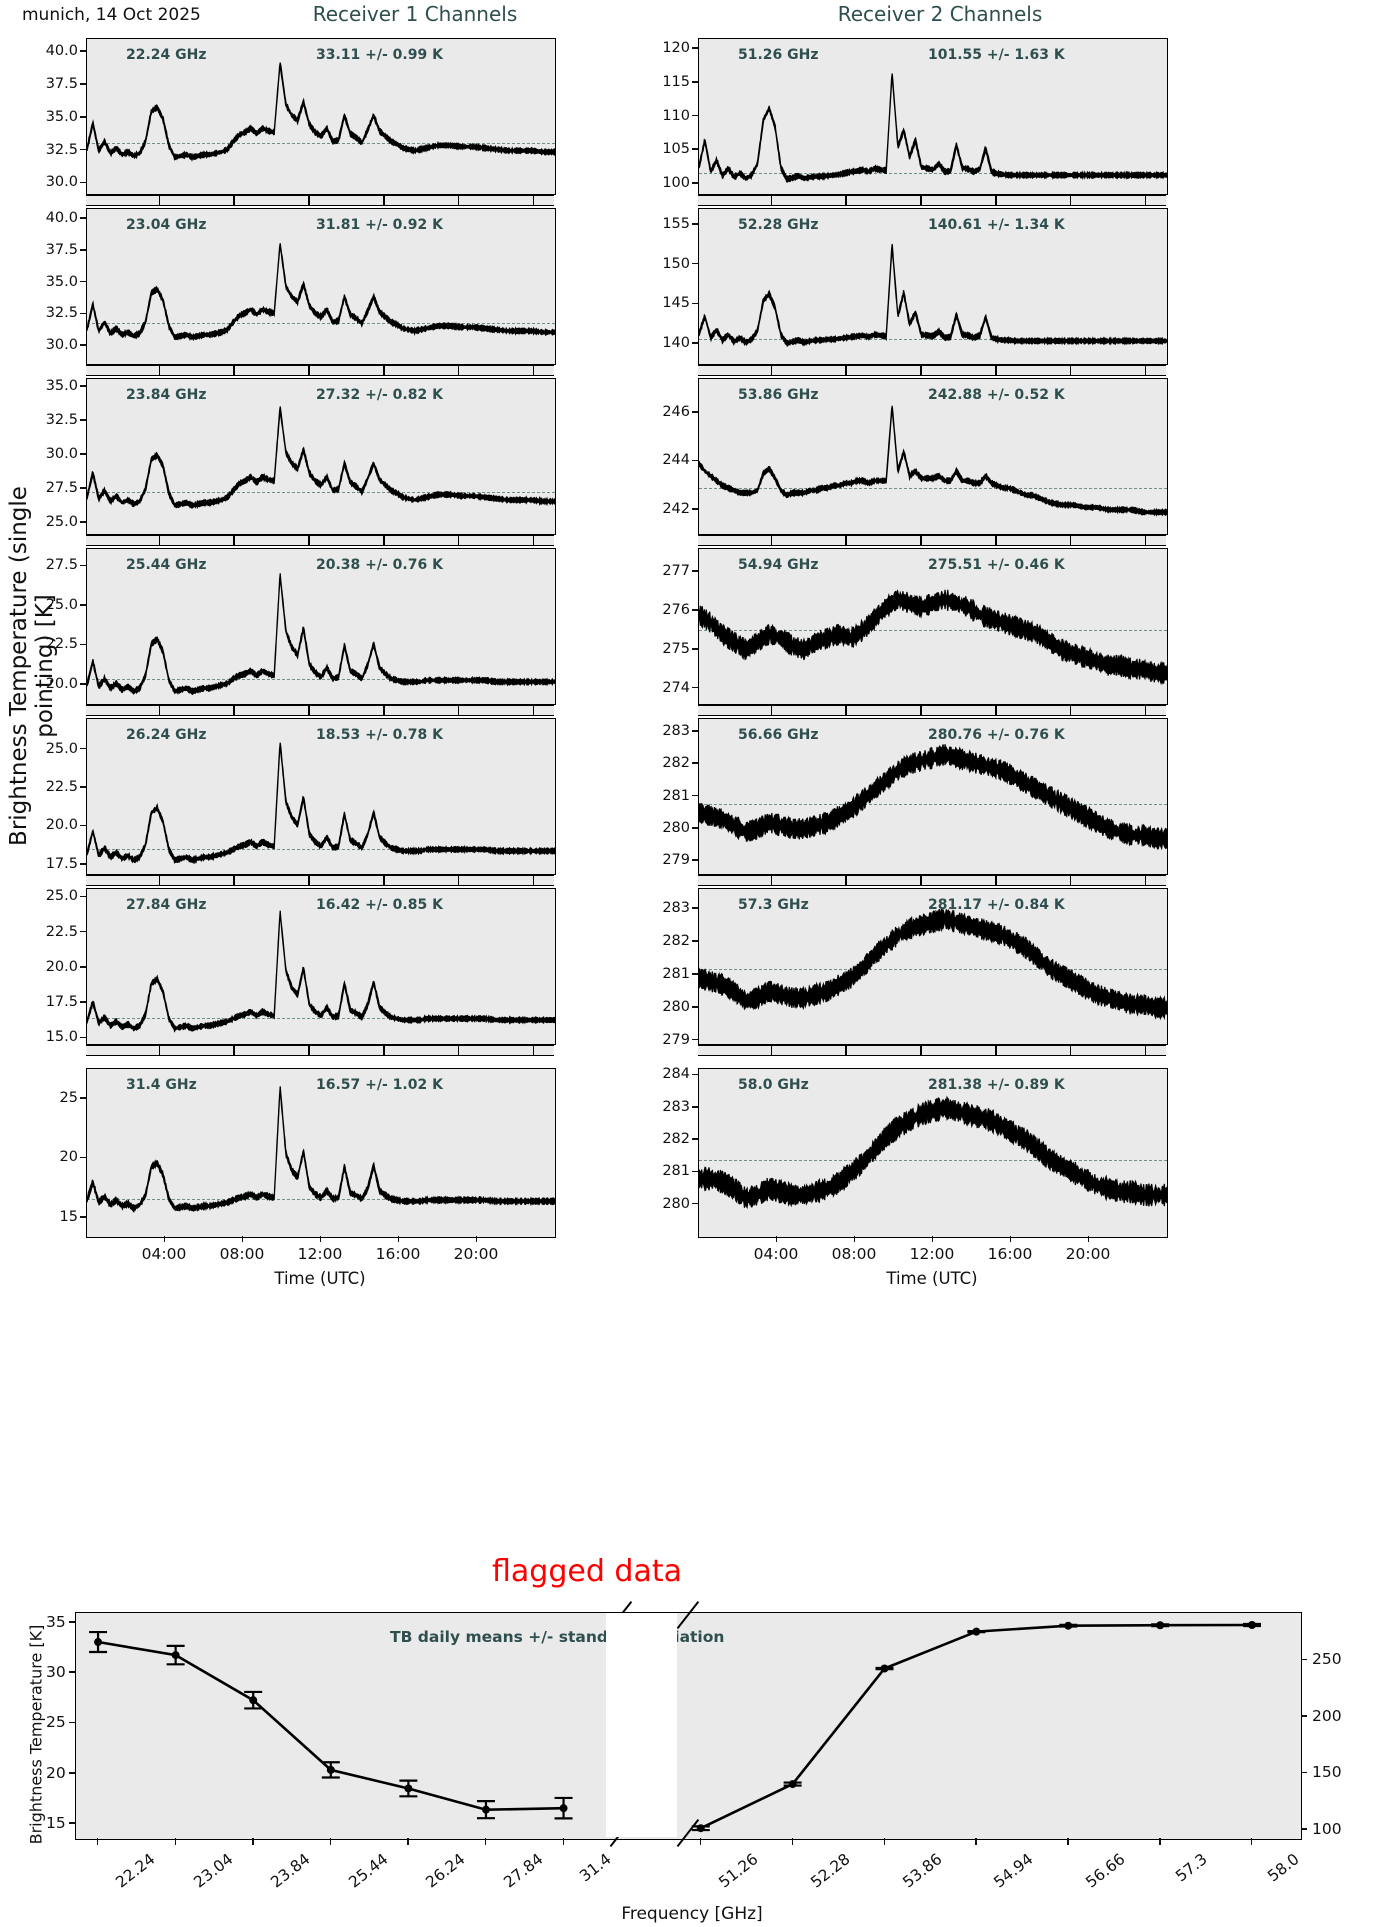 Image resolution: width=1384 pixels, height=1927 pixels. Describe the element at coordinates (72, 1722) in the screenshot. I see `bottom-left-tick-mark` at that location.